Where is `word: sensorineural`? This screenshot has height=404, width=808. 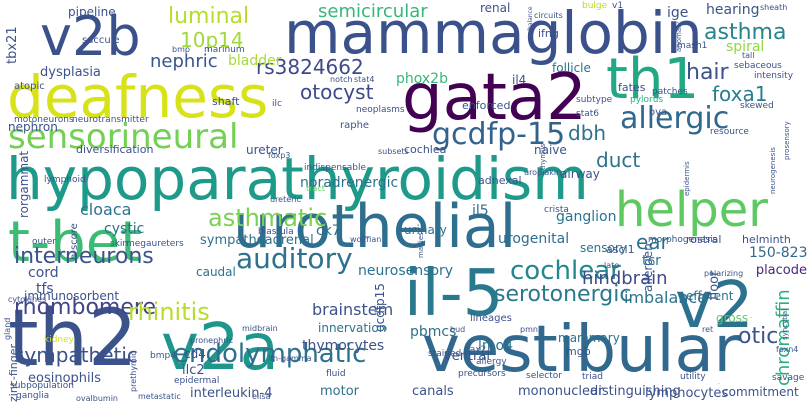 word: sensorineural is located at coordinates (123, 137).